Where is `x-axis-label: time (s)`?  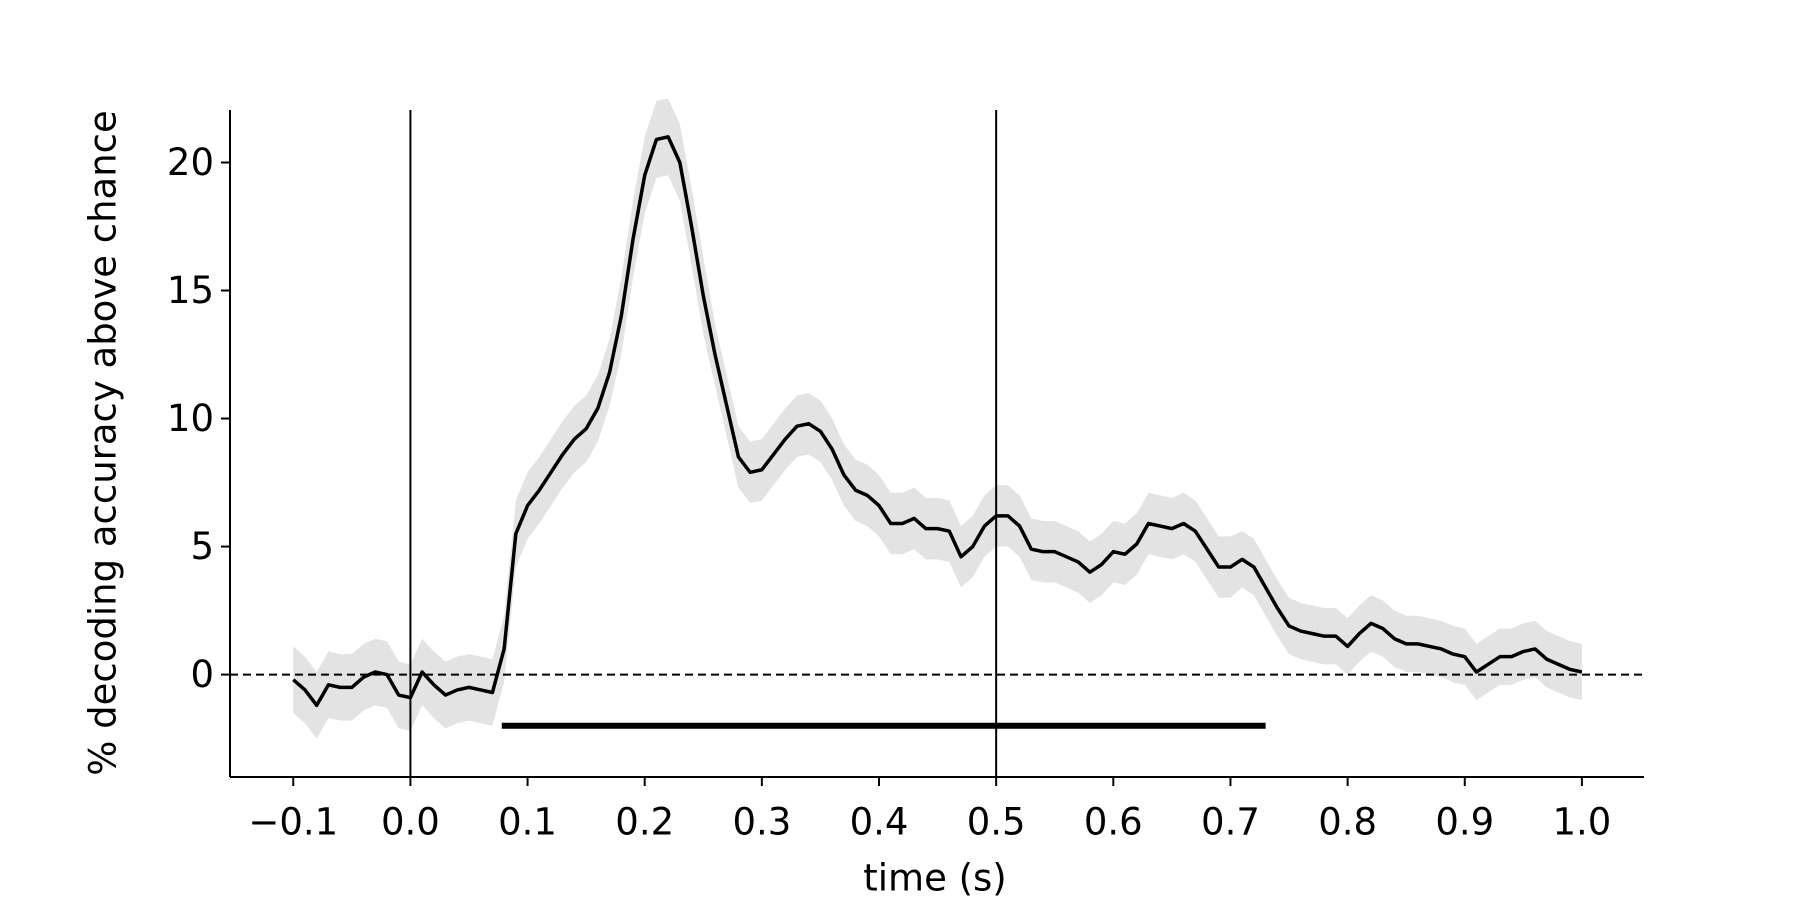
x-axis-label: time (s) is located at coordinates (935, 878).